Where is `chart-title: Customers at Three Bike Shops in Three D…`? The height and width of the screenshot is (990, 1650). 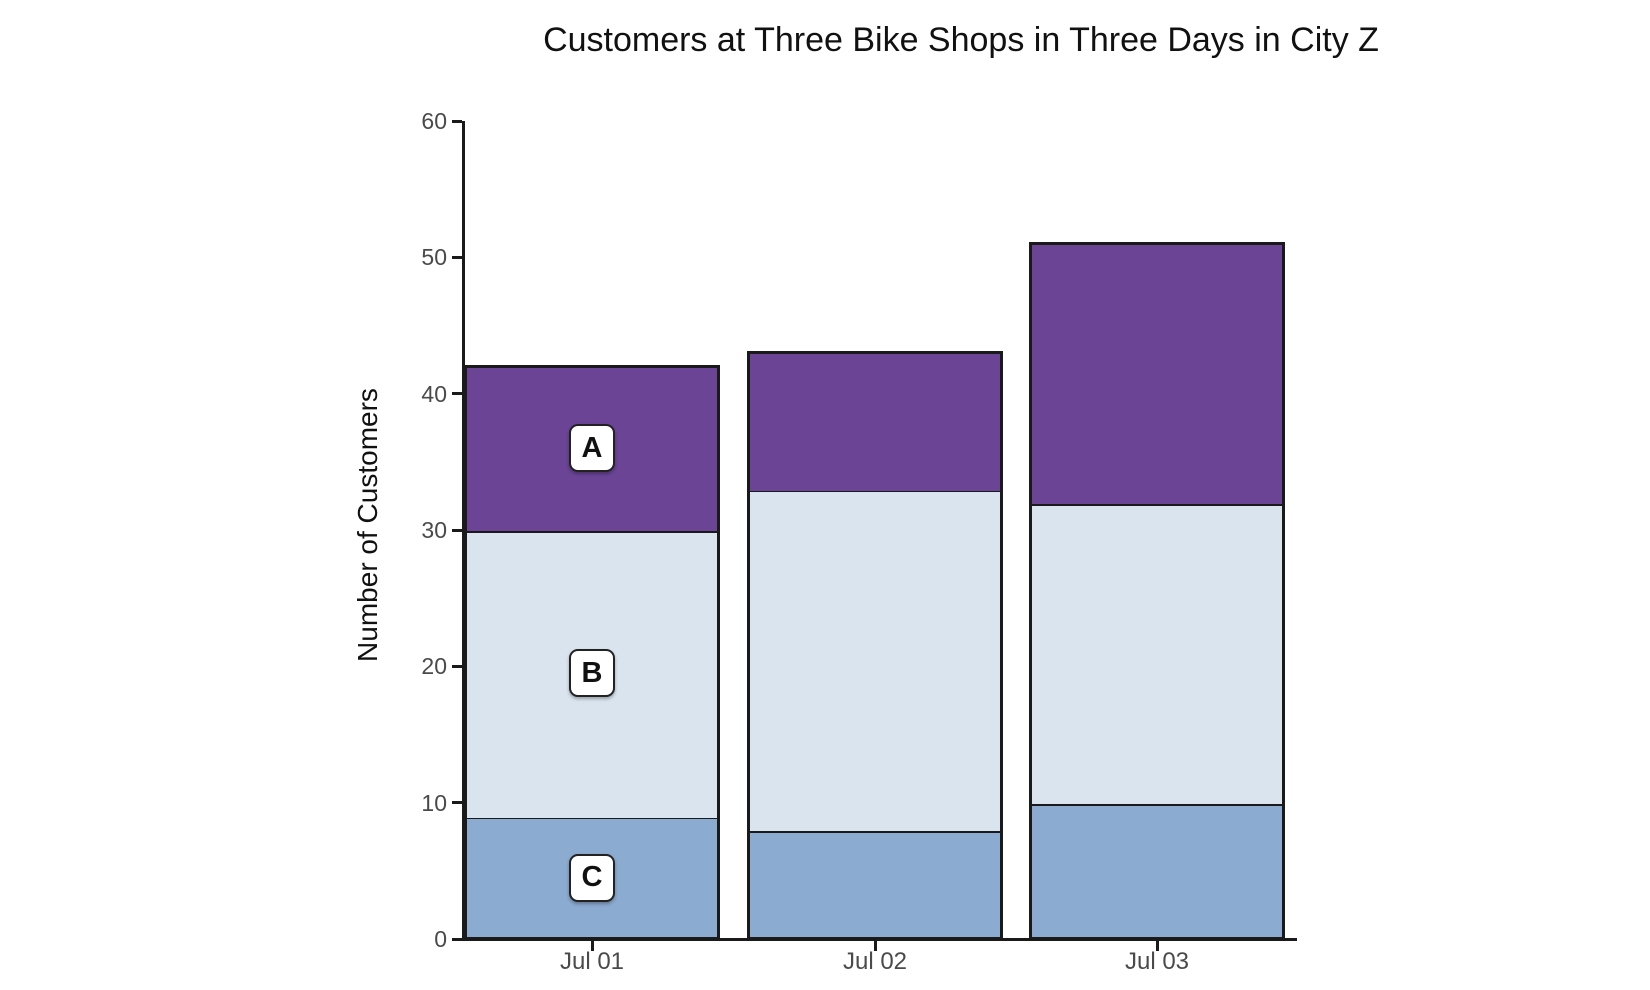 chart-title: Customers at Three Bike Shops in Three D… is located at coordinates (961, 40).